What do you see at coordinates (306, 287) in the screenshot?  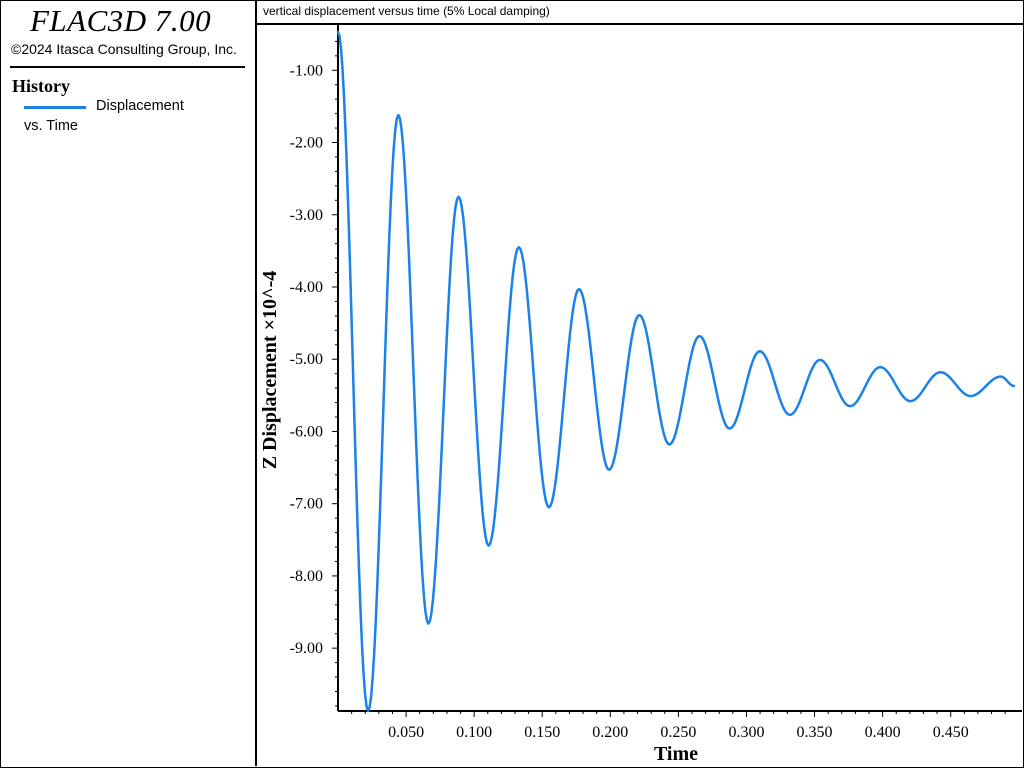 I see `y-tick-label: -4.00` at bounding box center [306, 287].